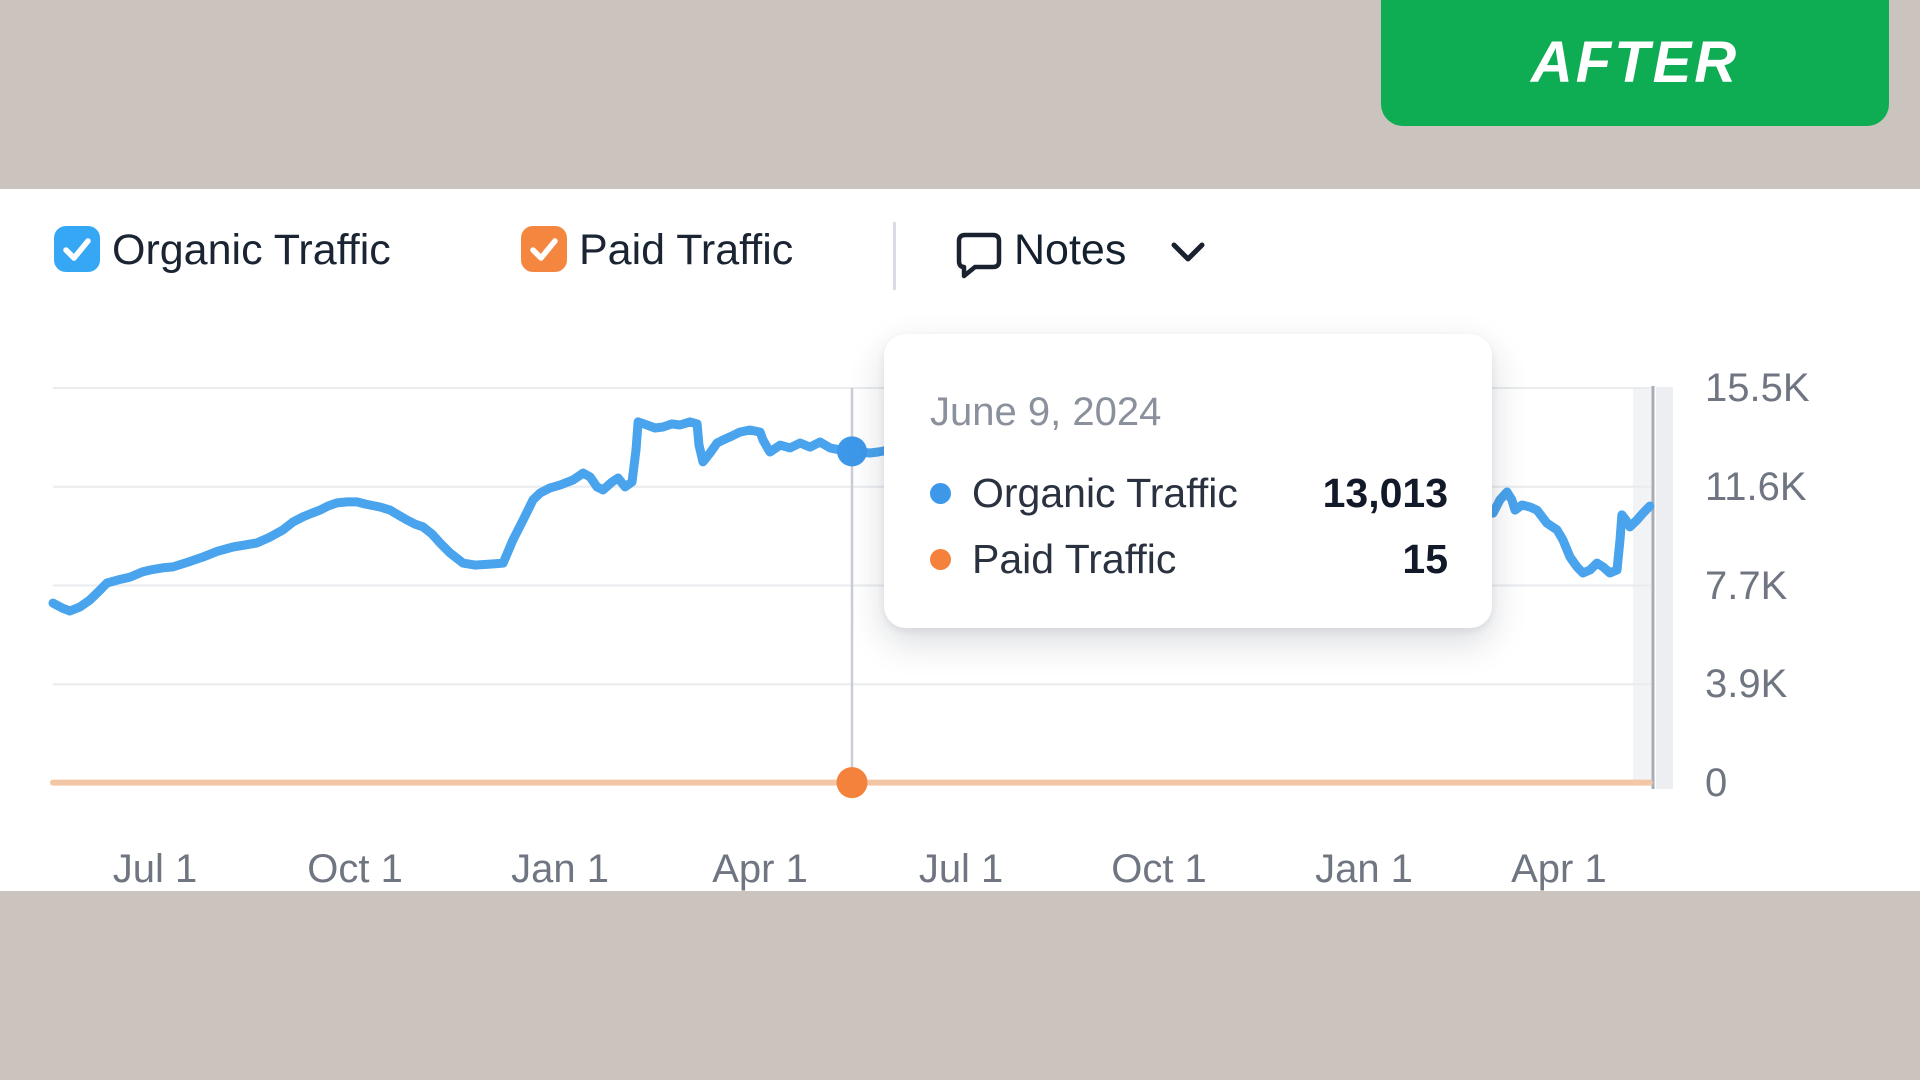 The height and width of the screenshot is (1080, 1920). Describe the element at coordinates (1746, 684) in the screenshot. I see `y-axis-tick-label: 3.9K` at that location.